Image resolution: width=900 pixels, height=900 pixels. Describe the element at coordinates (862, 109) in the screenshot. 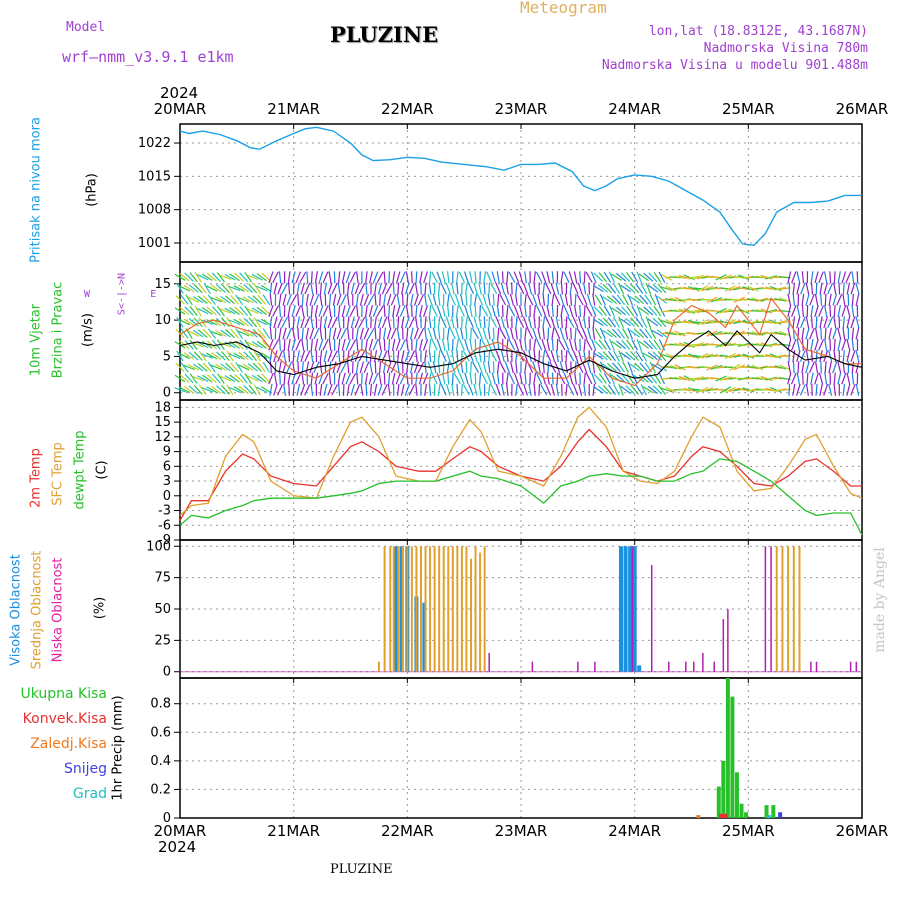

I see `date-label-top: 26MAR` at that location.